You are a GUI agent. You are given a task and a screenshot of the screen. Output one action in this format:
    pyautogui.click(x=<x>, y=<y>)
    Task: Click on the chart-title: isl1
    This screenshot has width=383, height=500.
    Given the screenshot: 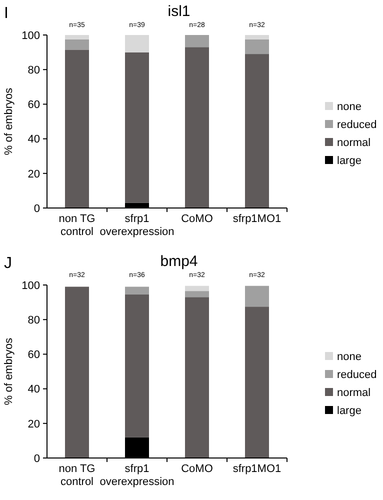 What is the action you would take?
    pyautogui.click(x=179, y=11)
    